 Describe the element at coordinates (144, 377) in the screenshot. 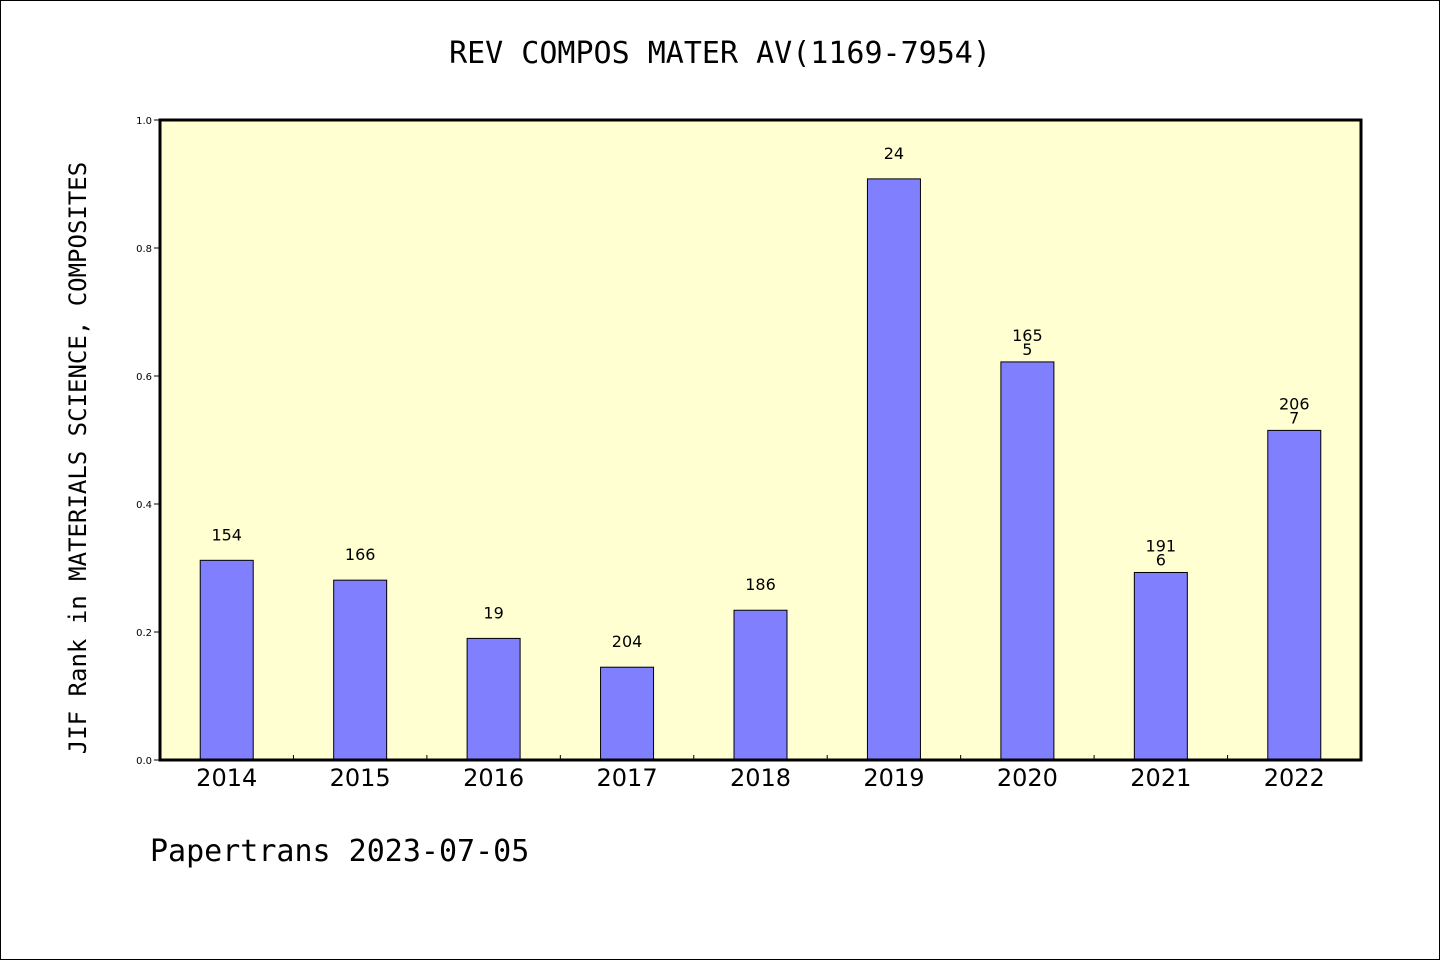

I see `y-tick-label: 0.6` at that location.